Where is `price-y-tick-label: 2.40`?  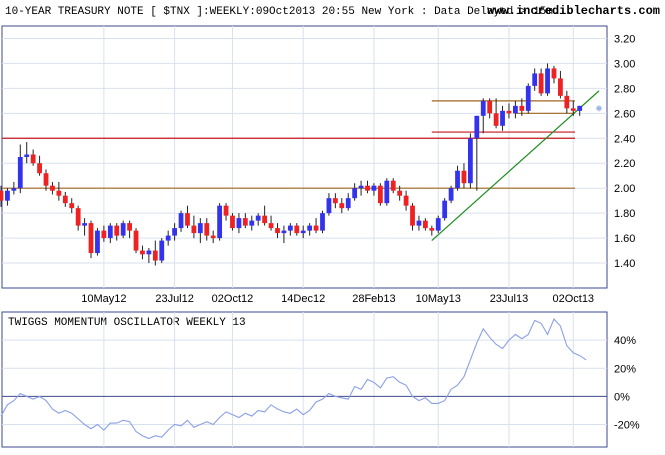 price-y-tick-label: 2.40 is located at coordinates (624, 139).